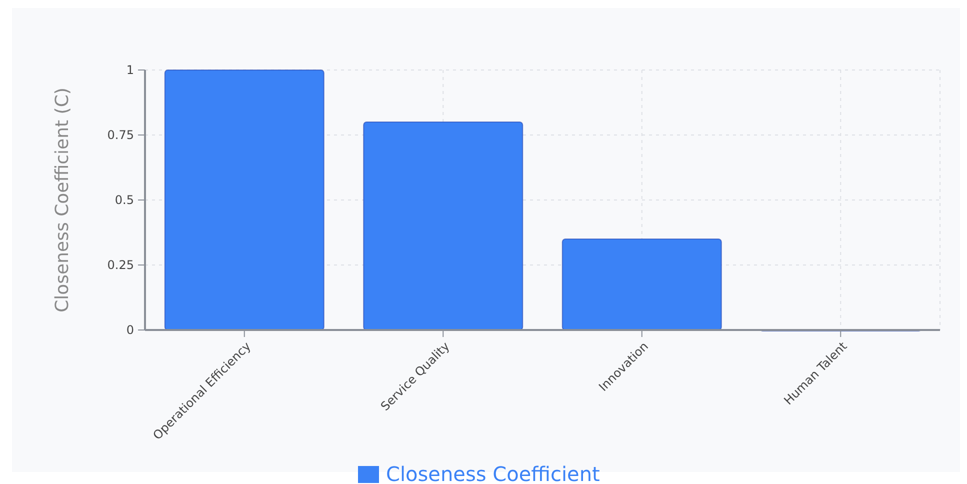 The width and height of the screenshot is (967, 484). What do you see at coordinates (130, 70) in the screenshot?
I see `y-tick-label: 1` at bounding box center [130, 70].